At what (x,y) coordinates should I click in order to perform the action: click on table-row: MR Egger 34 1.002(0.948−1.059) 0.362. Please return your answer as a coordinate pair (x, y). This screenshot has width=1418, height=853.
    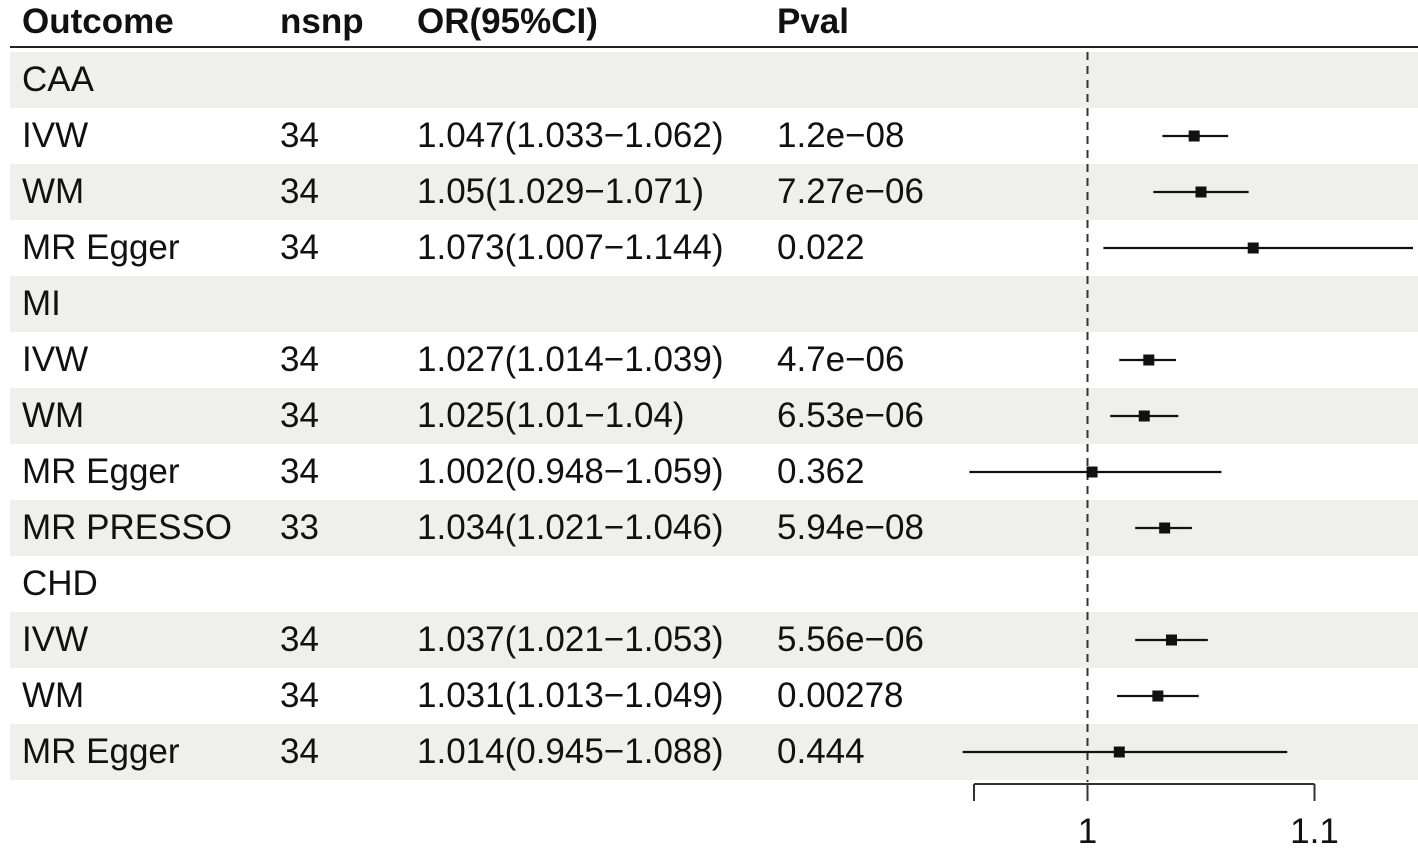
    Looking at the image, I should click on (714, 472).